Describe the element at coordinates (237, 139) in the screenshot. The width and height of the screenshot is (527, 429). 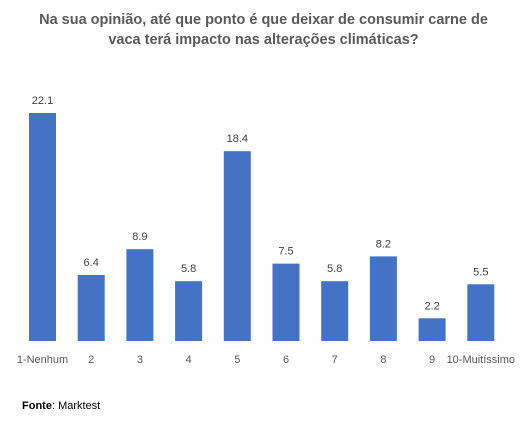
I see `value-label-5: 18.4` at that location.